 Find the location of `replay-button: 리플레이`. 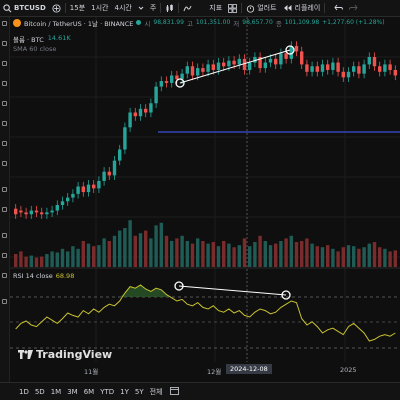

replay-button: 리플레이 is located at coordinates (302, 8).